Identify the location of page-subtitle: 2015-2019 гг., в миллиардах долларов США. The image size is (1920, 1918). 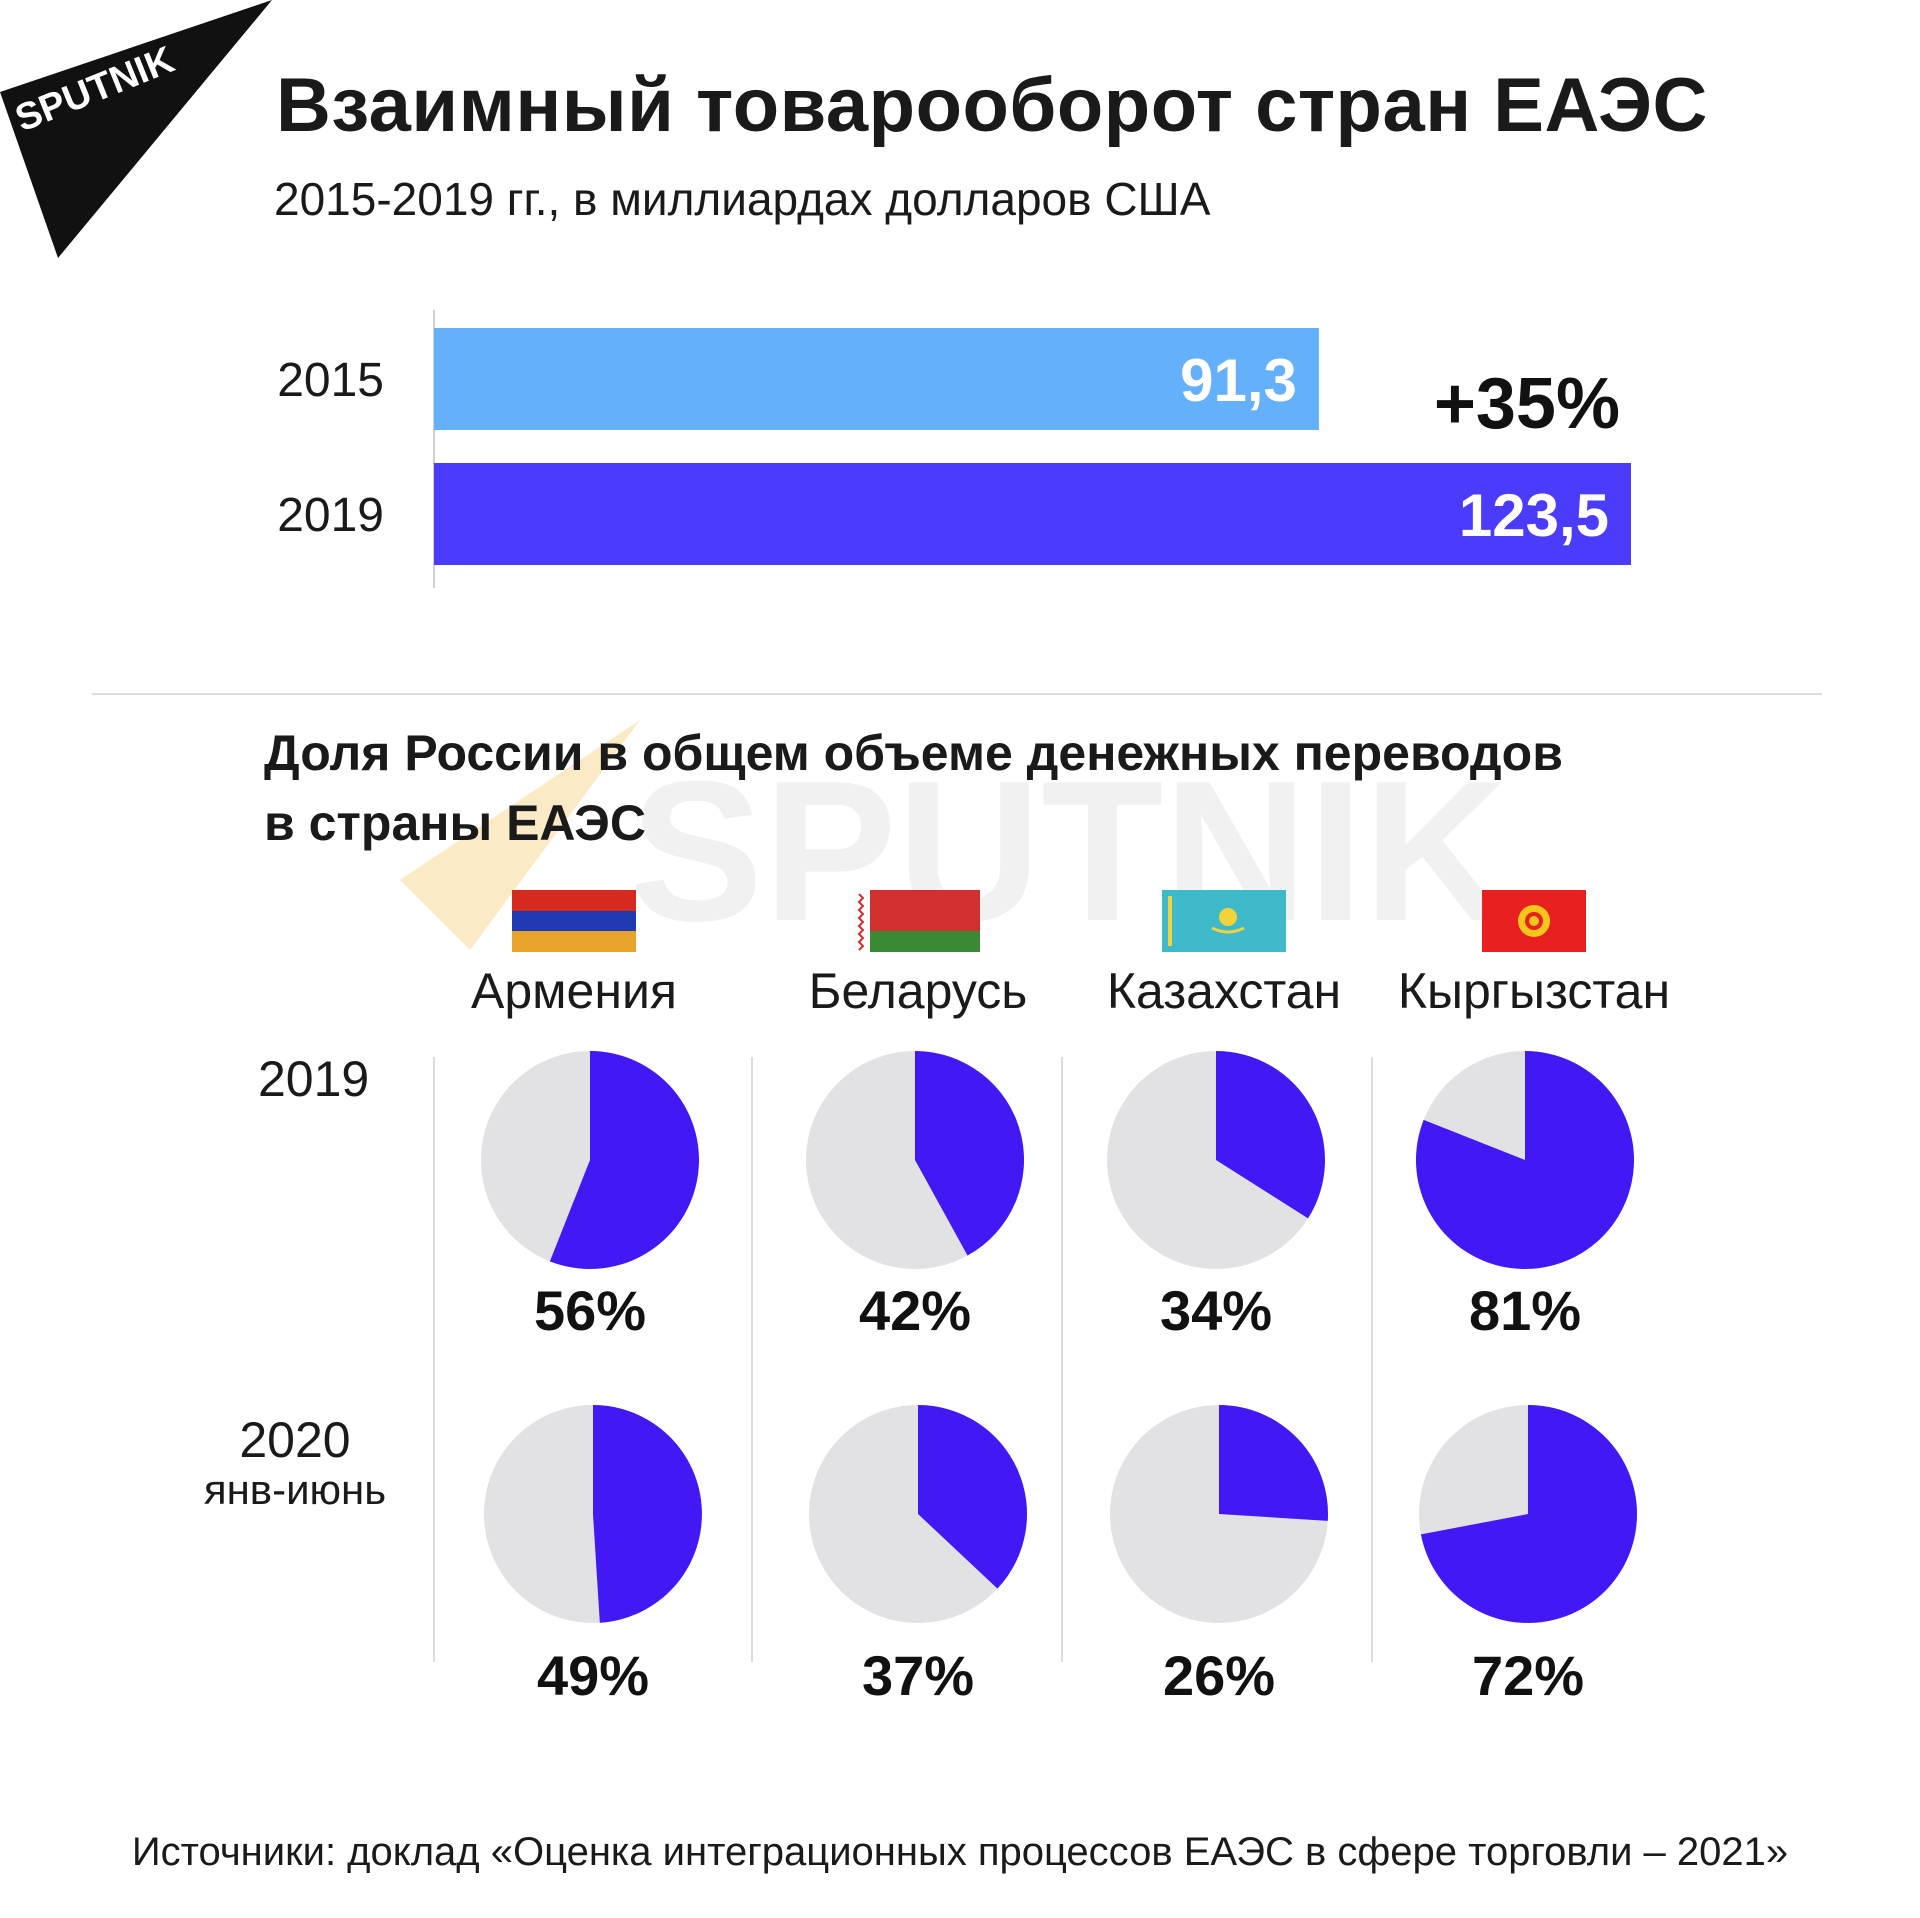
(742, 199).